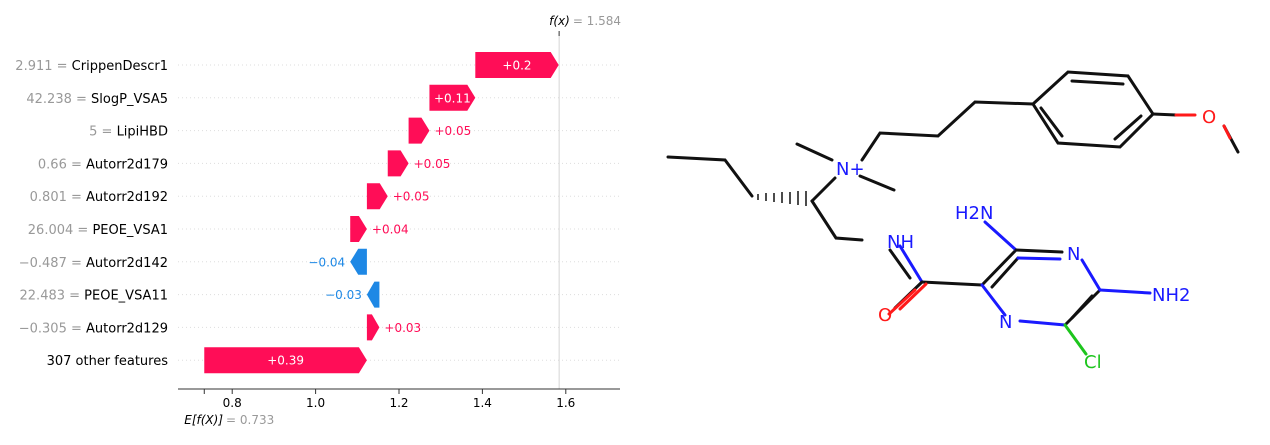 This screenshot has width=1270, height=445. I want to click on atom-ring-n1: N, so click(1073, 254).